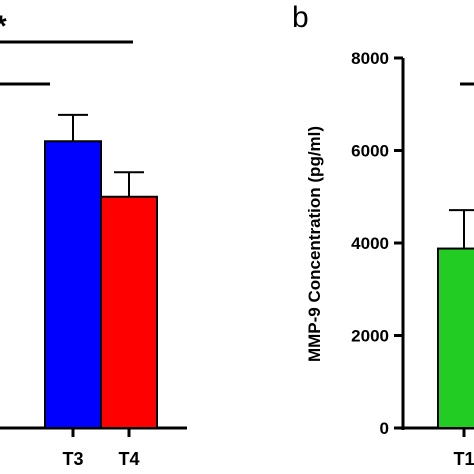 This screenshot has height=474, width=474. I want to click on bar-T3, so click(73, 284).